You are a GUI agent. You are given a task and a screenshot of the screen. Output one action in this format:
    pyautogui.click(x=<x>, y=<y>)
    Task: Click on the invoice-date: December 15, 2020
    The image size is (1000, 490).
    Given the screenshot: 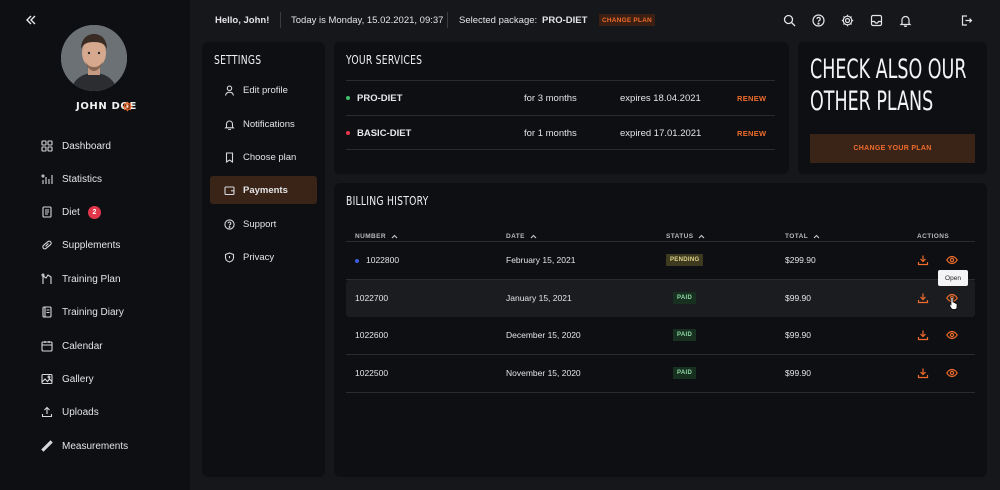 What is the action you would take?
    pyautogui.click(x=543, y=335)
    